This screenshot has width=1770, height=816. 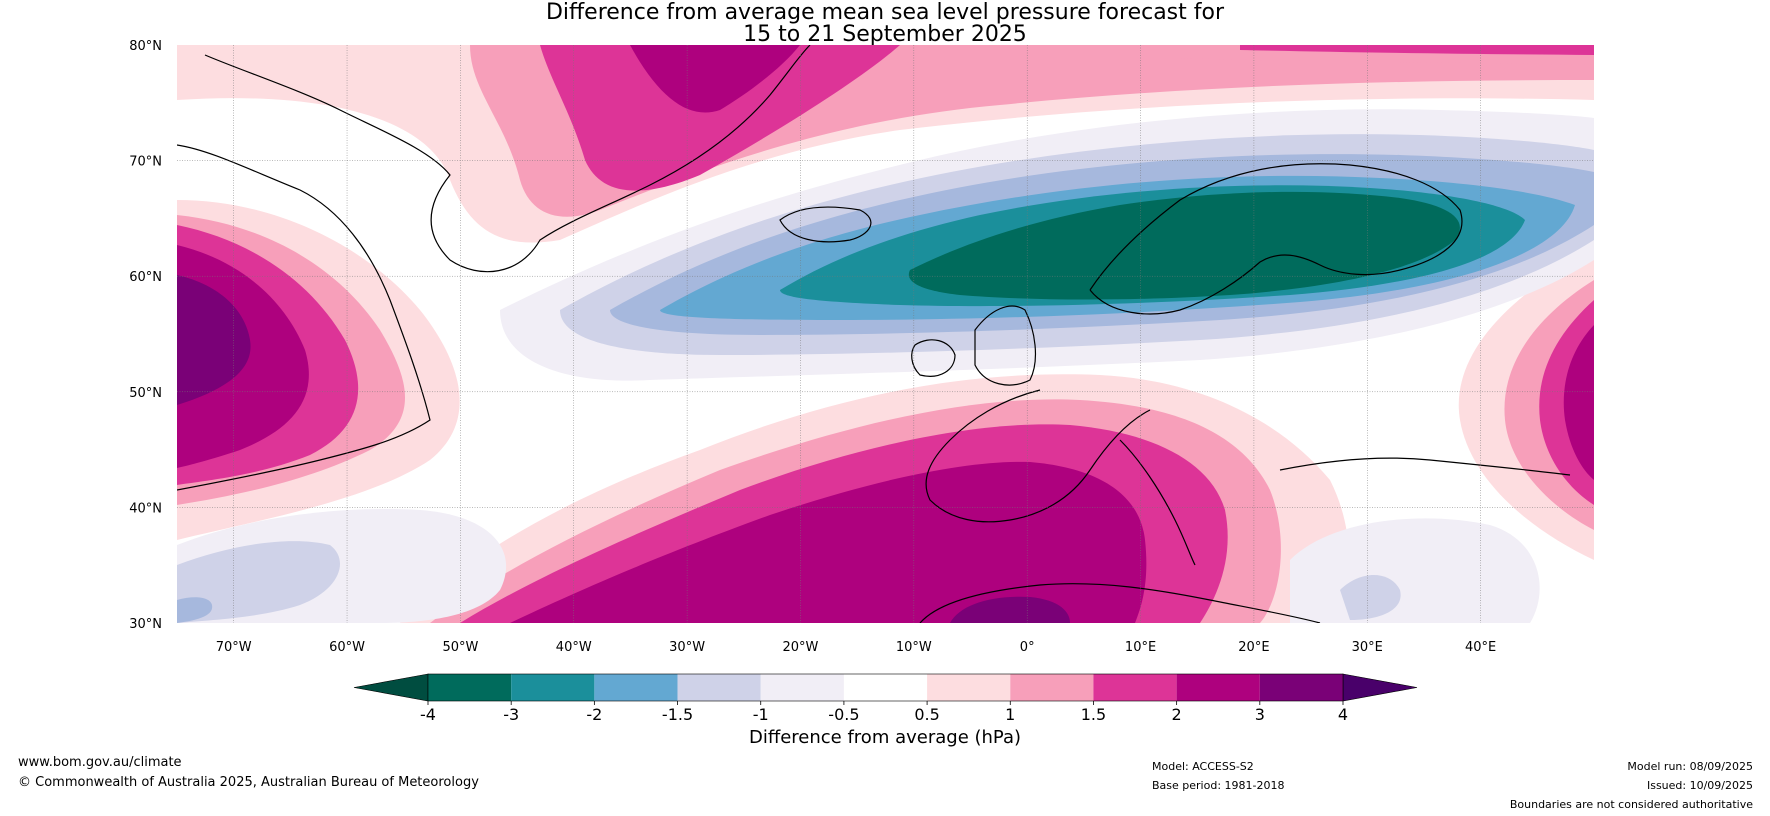 What do you see at coordinates (1093, 714) in the screenshot?
I see `colorbar-tick-label: 1.5` at bounding box center [1093, 714].